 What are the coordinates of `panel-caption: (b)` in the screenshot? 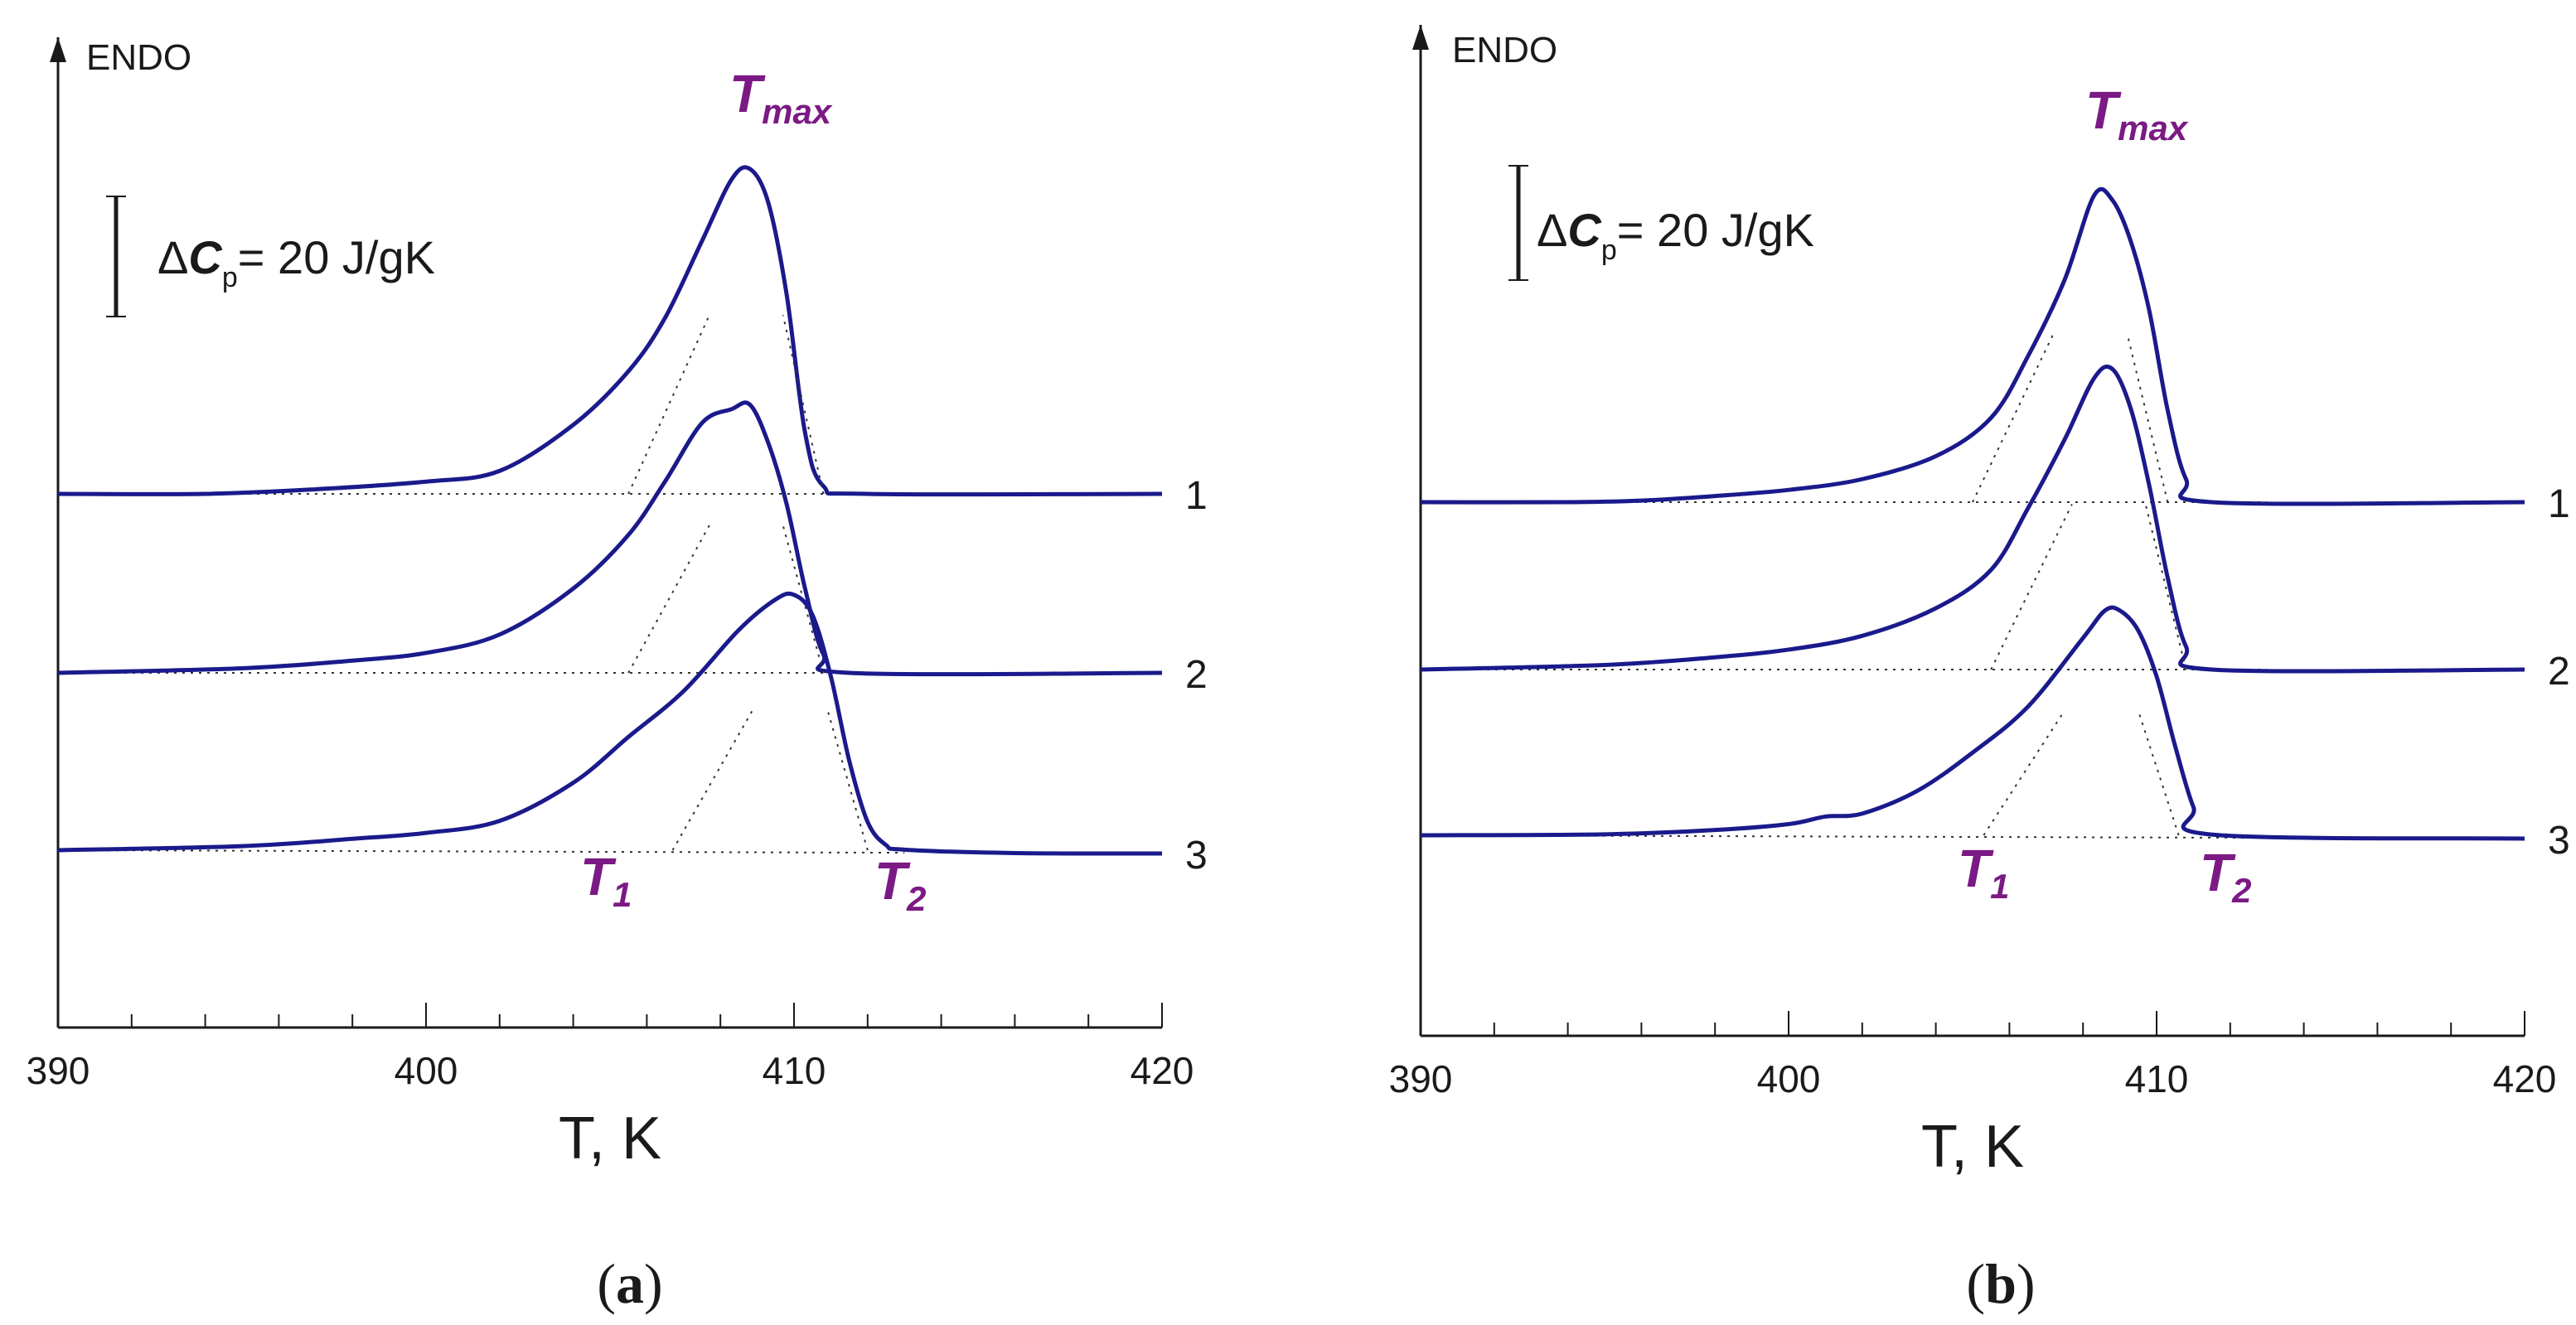 It's located at (2000, 1284).